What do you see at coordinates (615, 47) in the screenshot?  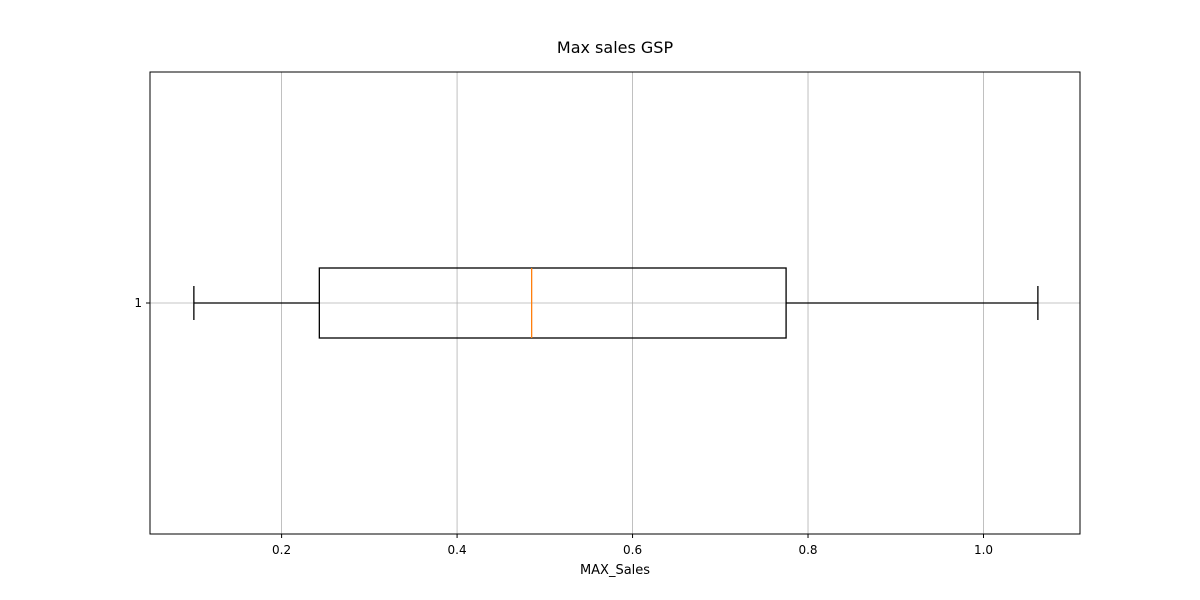 I see `chart-title: Max sales GSP` at bounding box center [615, 47].